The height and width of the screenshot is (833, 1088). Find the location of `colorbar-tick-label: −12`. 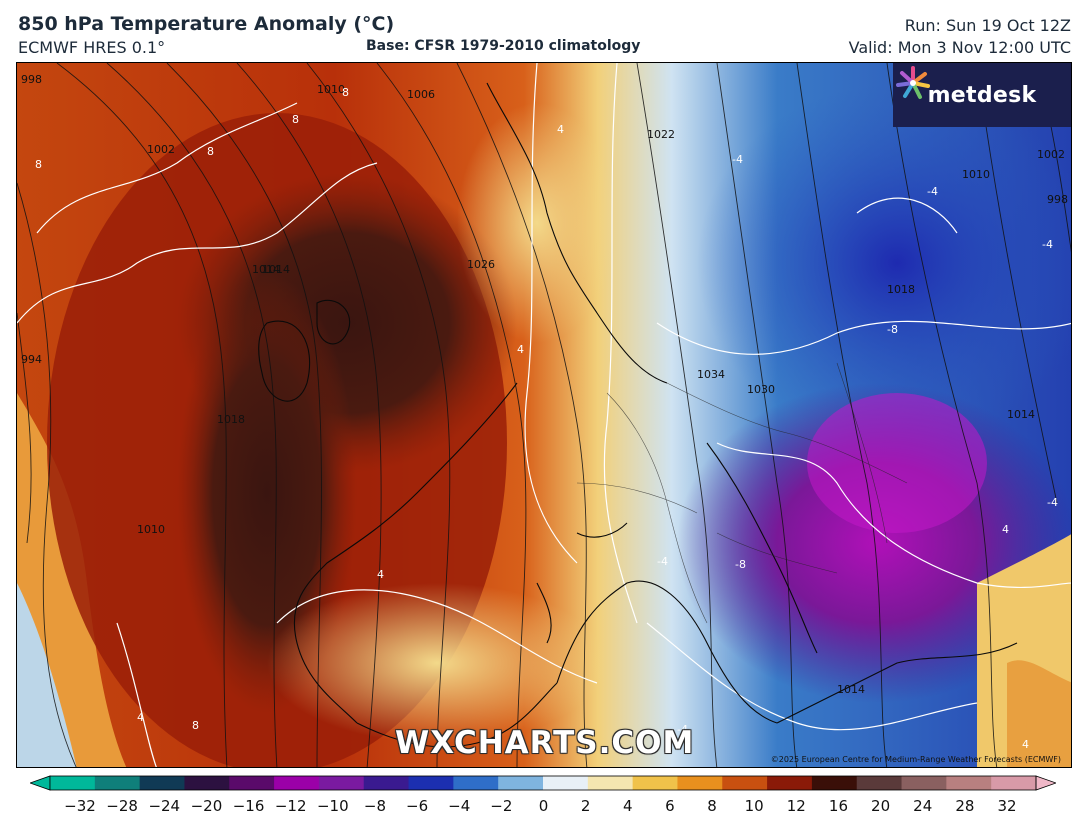

colorbar-tick-label: −12 is located at coordinates (290, 806).